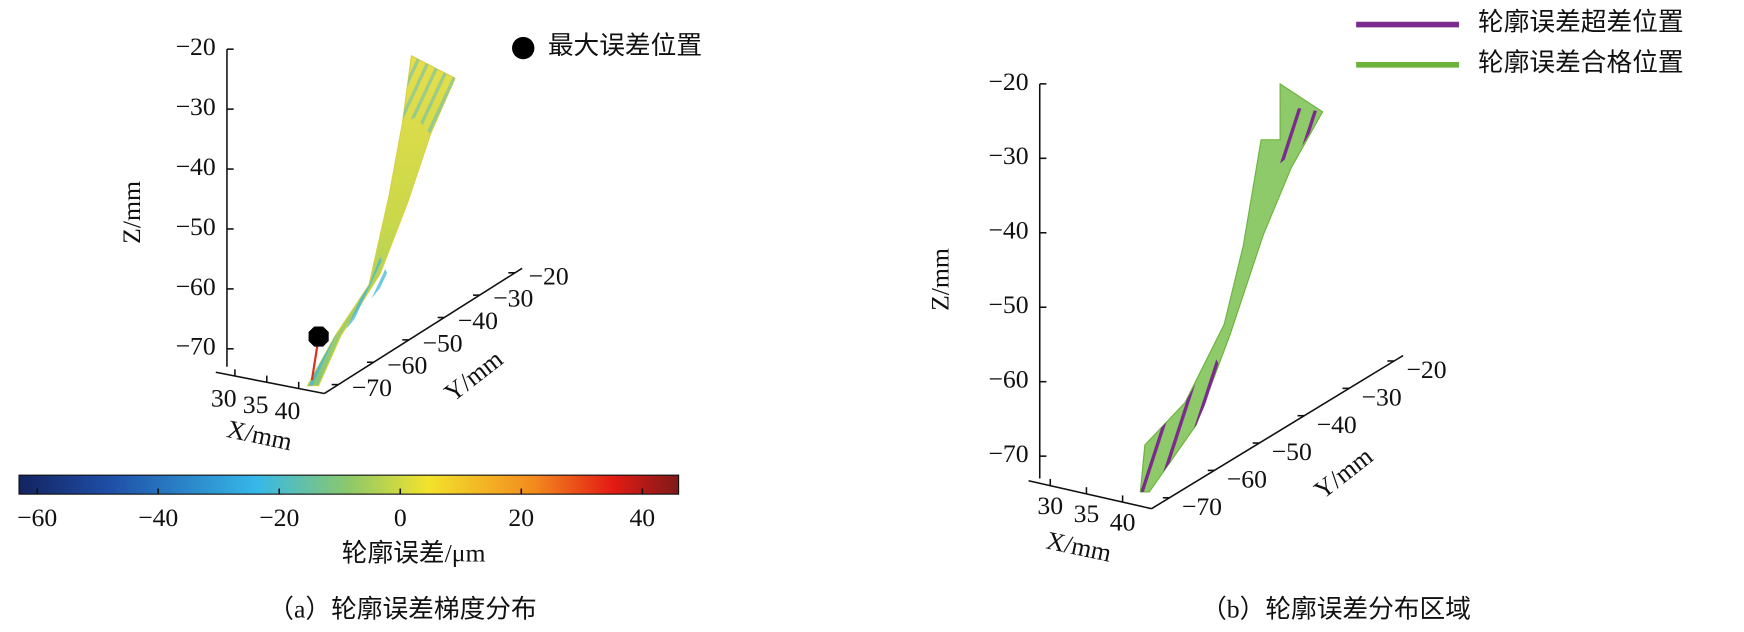  Describe the element at coordinates (1581, 62) in the screenshot. I see `legend-label: 轮廓误差合格位置` at that location.